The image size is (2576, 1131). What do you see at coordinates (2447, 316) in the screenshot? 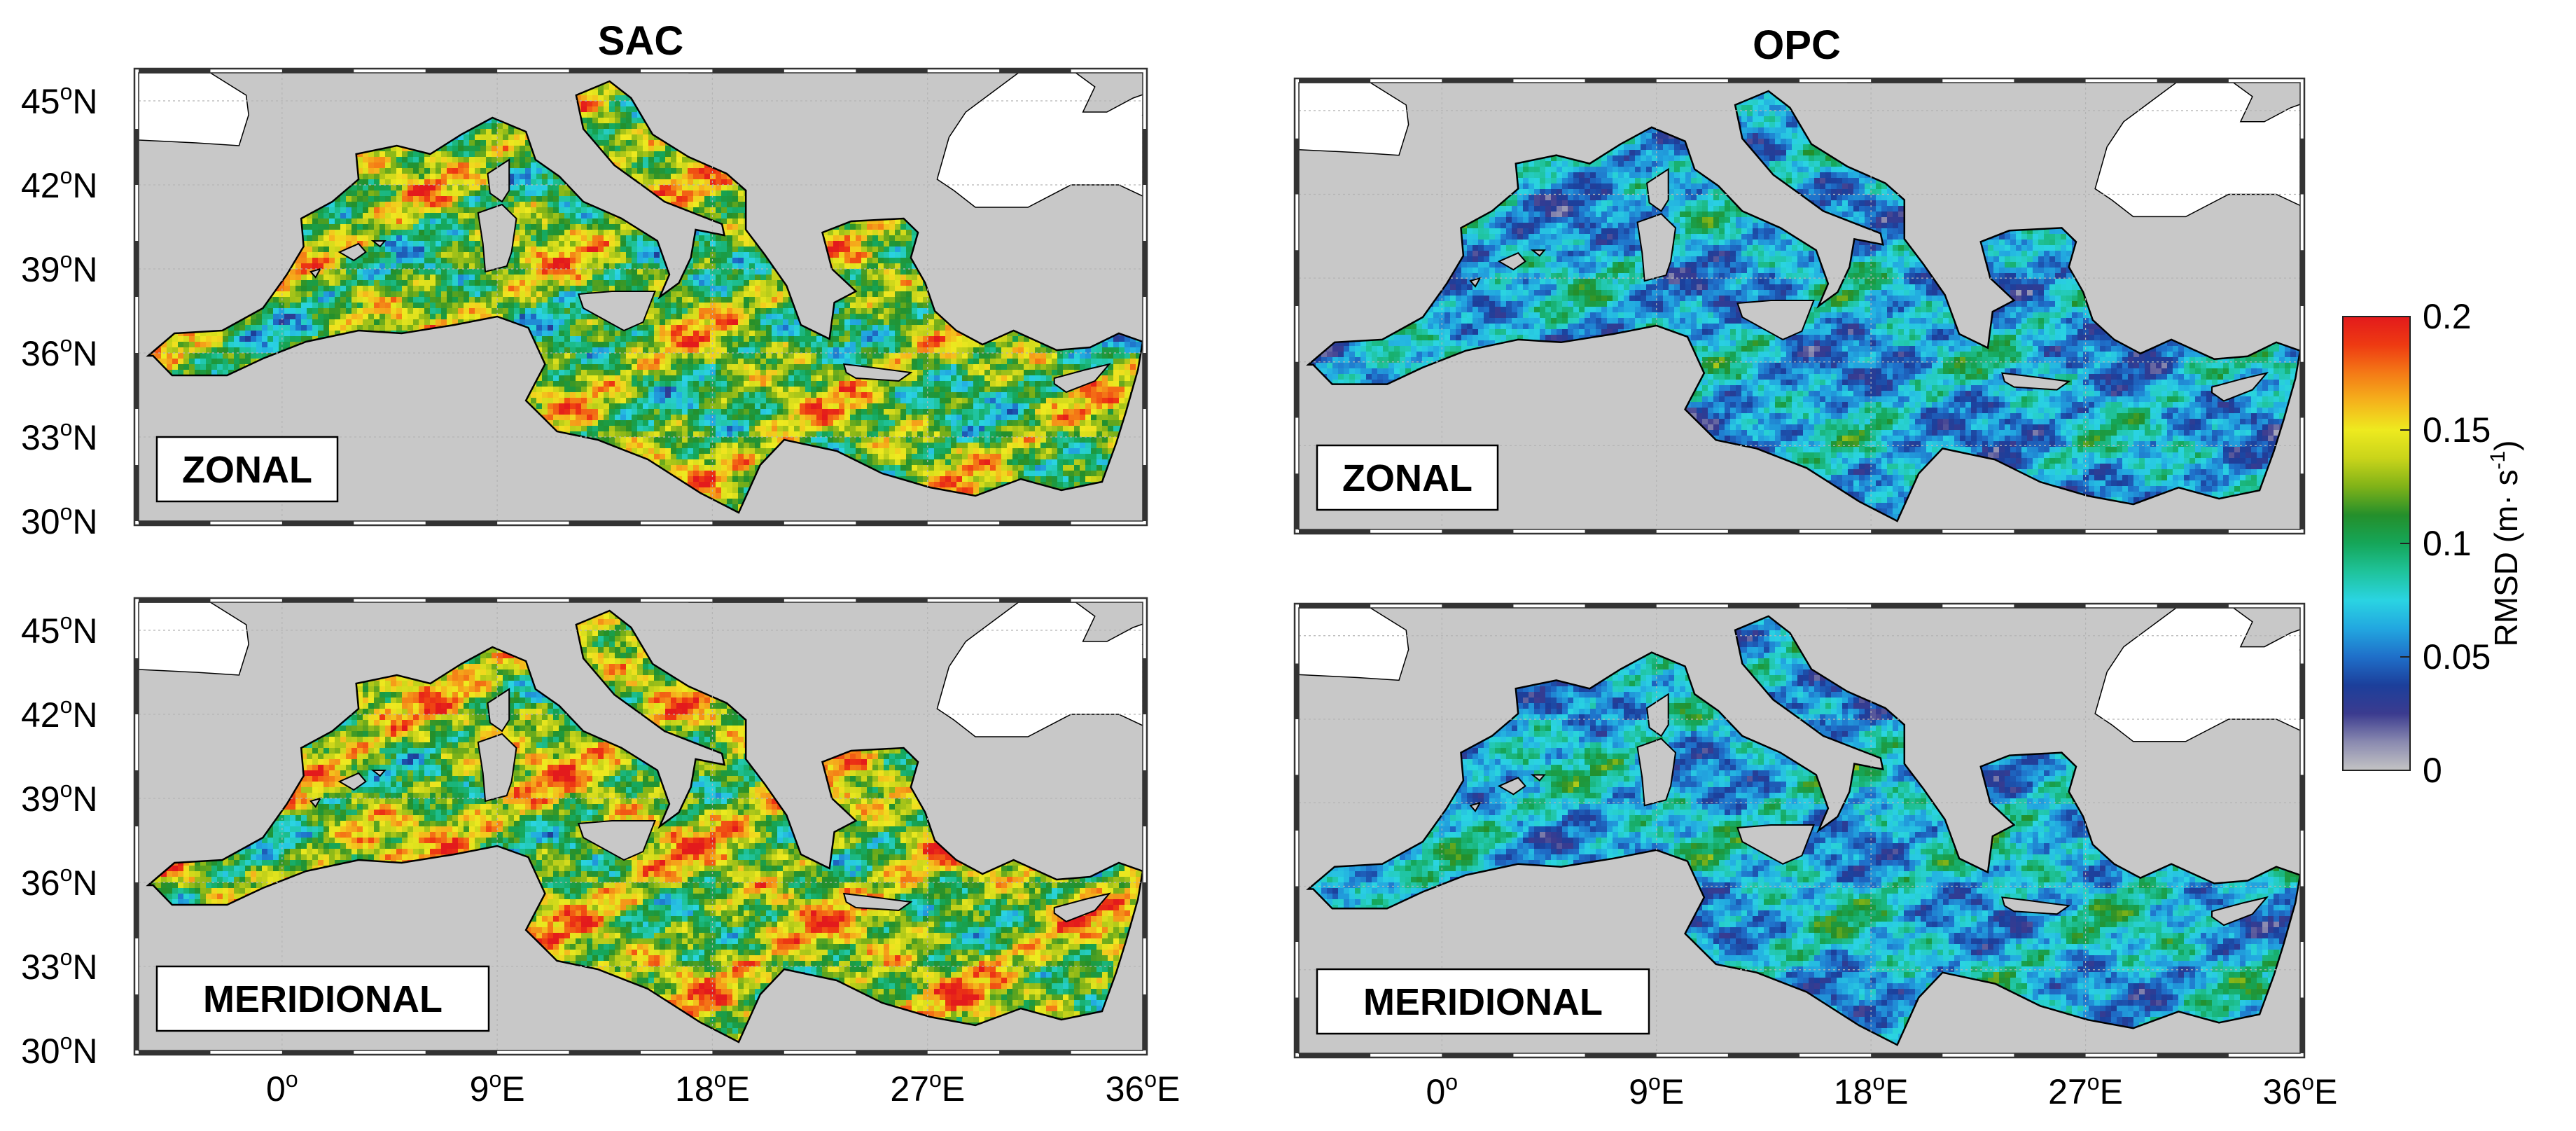
I see `colorbar-tick-label: 0.2` at bounding box center [2447, 316].